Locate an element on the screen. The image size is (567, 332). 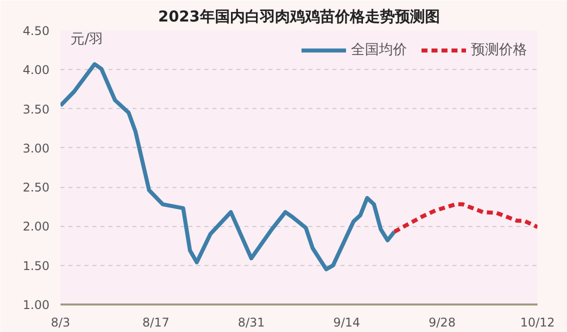
y-tick-label: 2.50 is located at coordinates (36, 187).